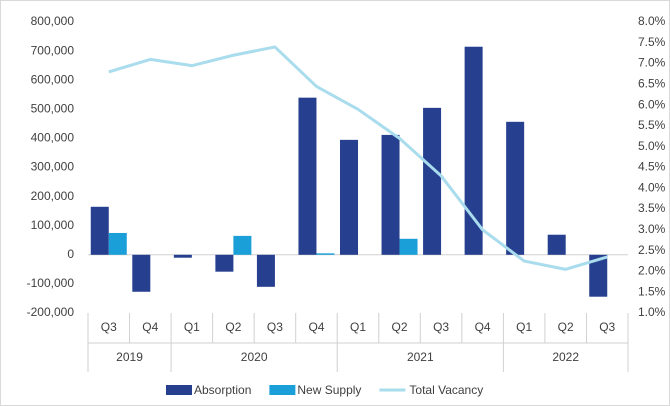 This screenshot has height=406, width=670. What do you see at coordinates (53, 108) in the screenshot?
I see `y-tick-label: 500,000` at bounding box center [53, 108].